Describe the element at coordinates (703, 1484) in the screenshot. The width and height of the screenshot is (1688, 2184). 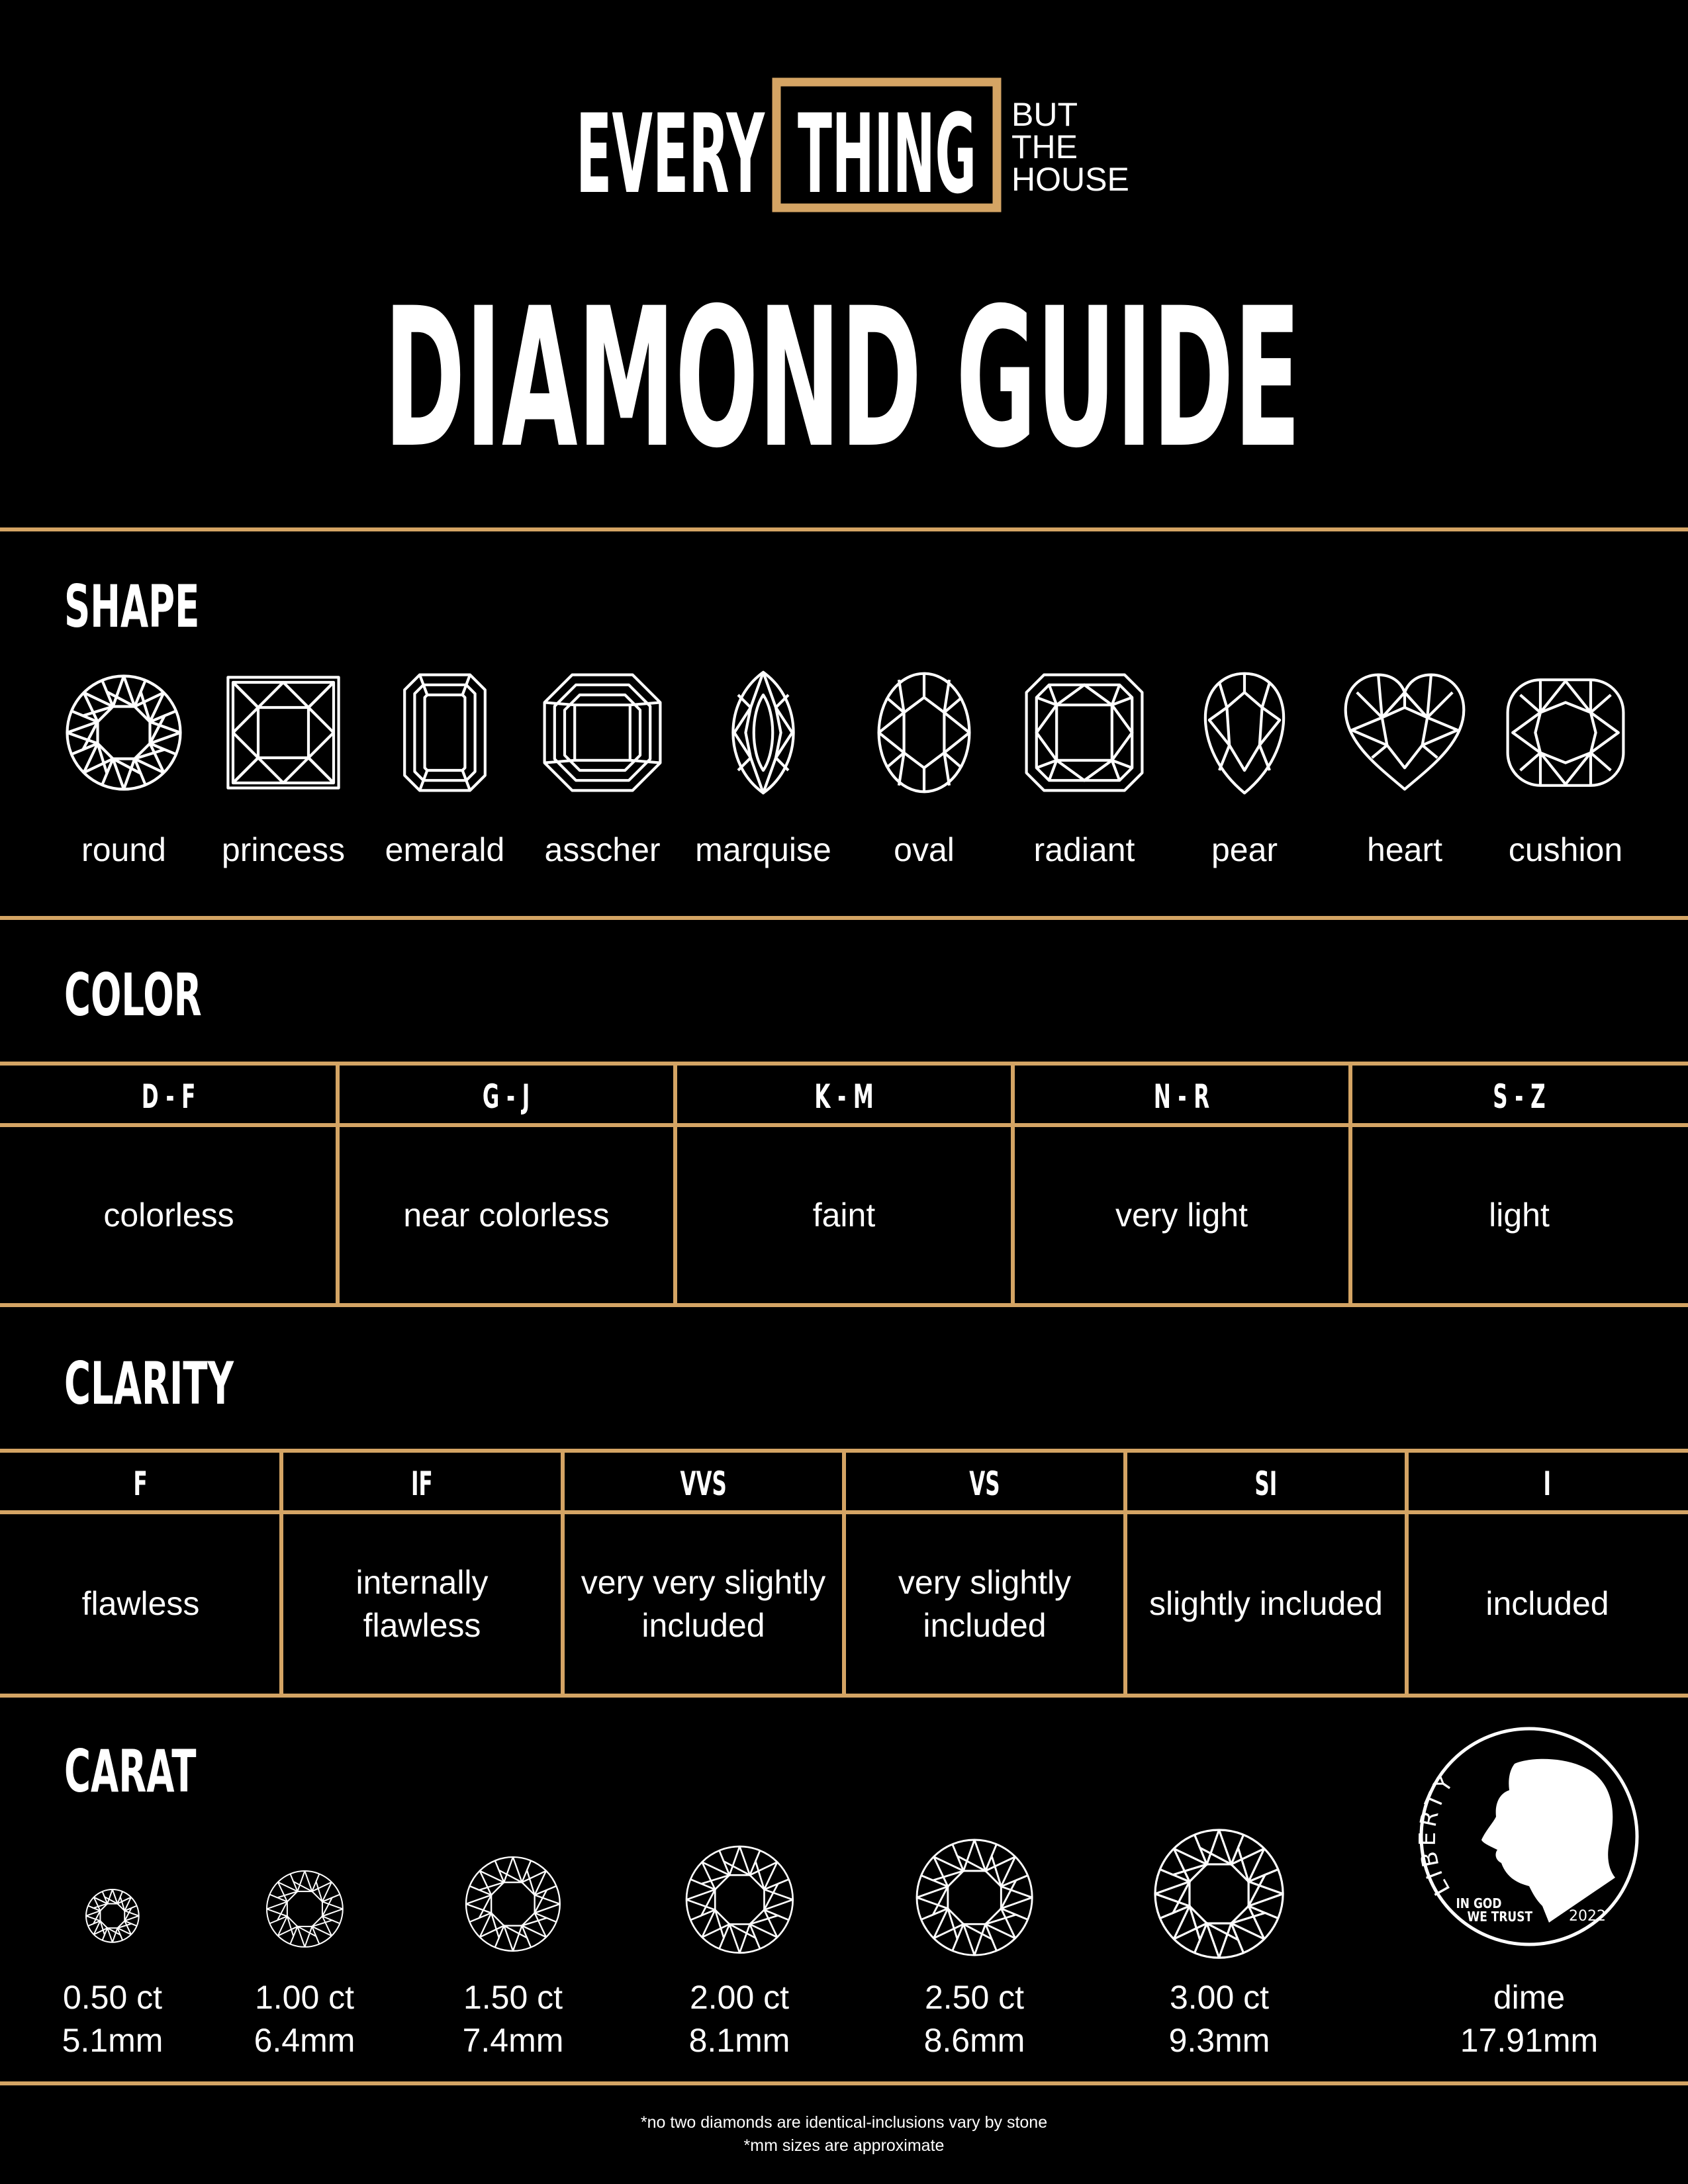
I see `grade-header: VVS` at that location.